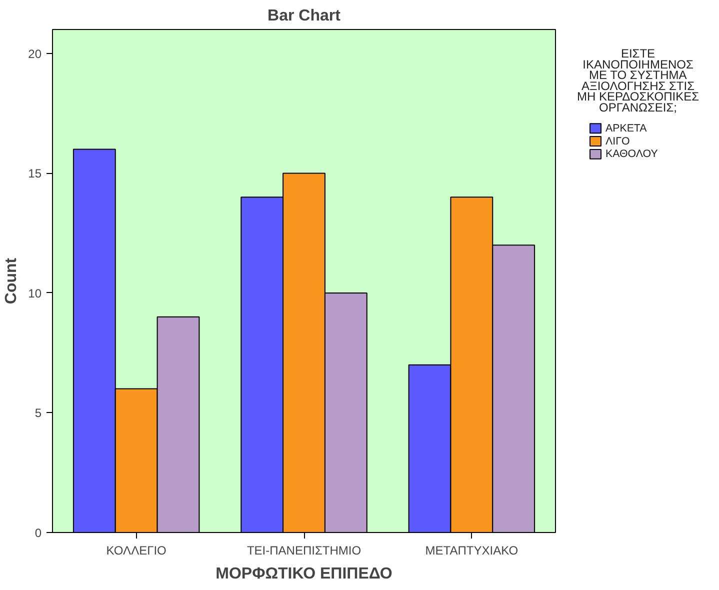  What do you see at coordinates (471, 551) in the screenshot?
I see `x-tick-label: ΜΕΤΑΠΤΥΧΙΑΚΟ` at bounding box center [471, 551].